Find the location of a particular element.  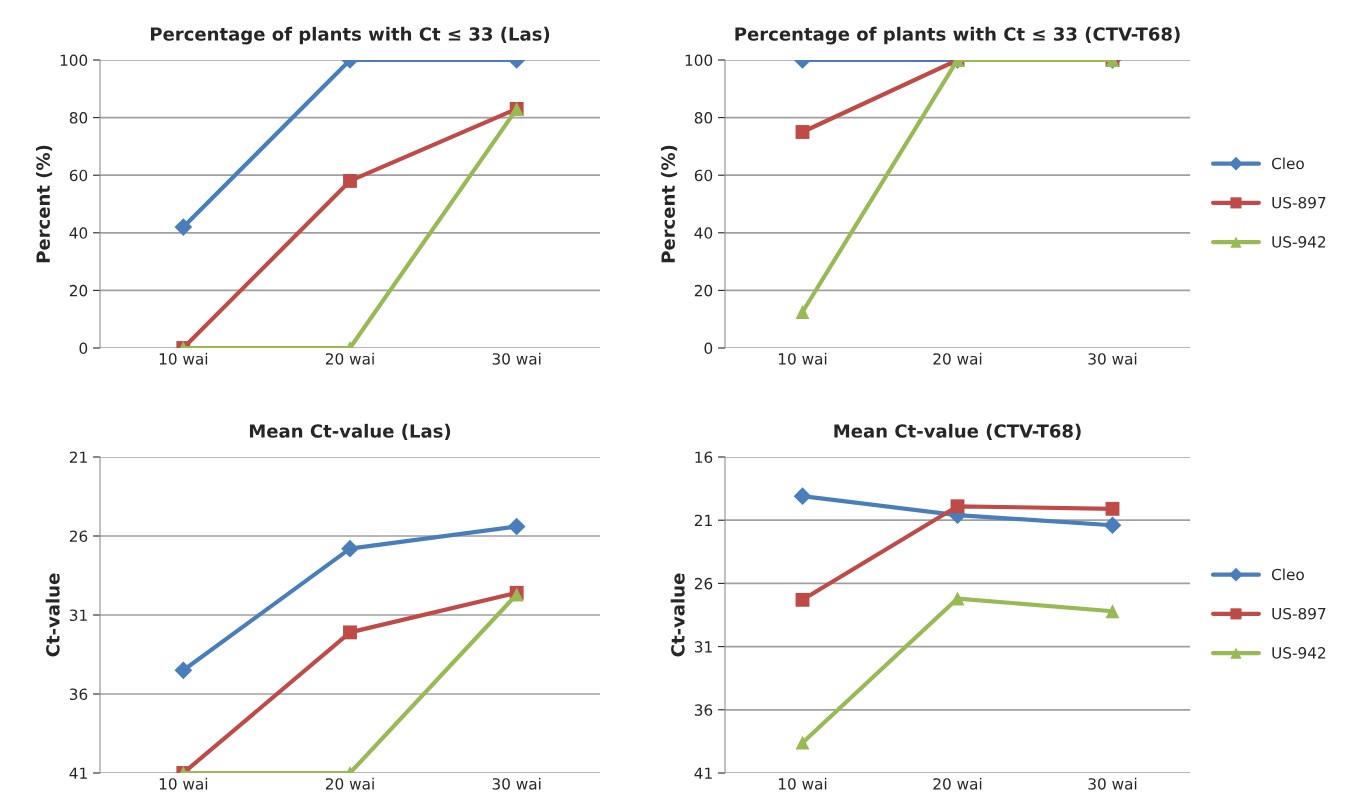

y-tick-label: 16 is located at coordinates (704, 457).